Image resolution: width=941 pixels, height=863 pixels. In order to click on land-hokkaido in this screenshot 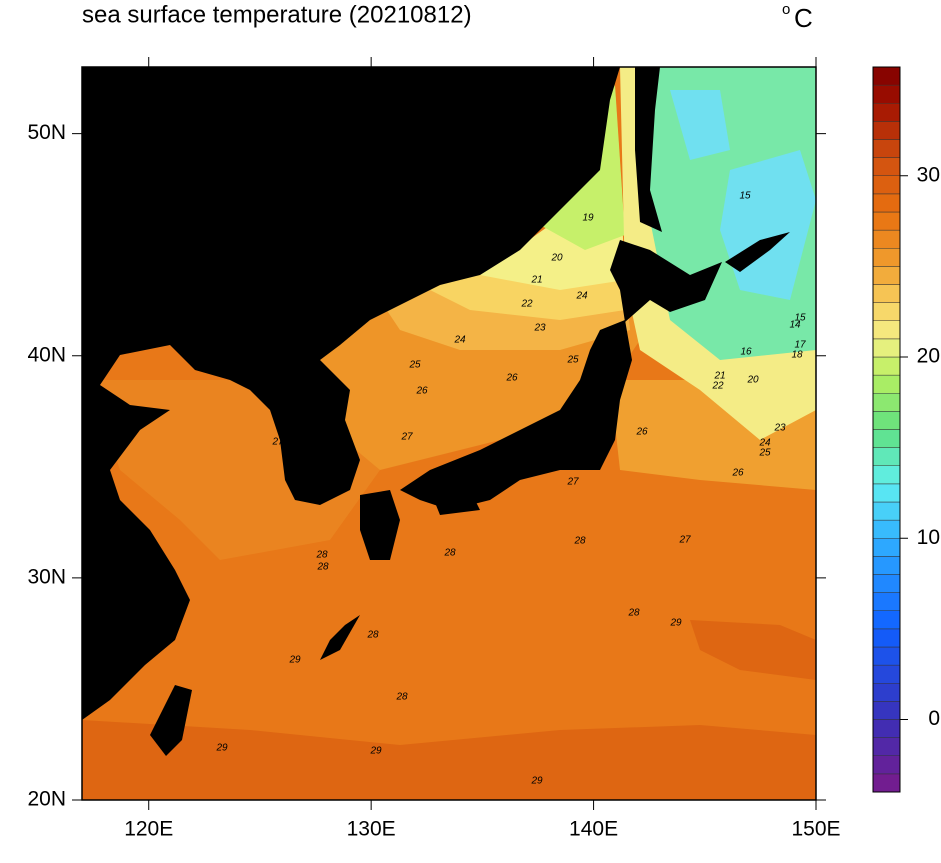, I will do `click(666, 281)`.